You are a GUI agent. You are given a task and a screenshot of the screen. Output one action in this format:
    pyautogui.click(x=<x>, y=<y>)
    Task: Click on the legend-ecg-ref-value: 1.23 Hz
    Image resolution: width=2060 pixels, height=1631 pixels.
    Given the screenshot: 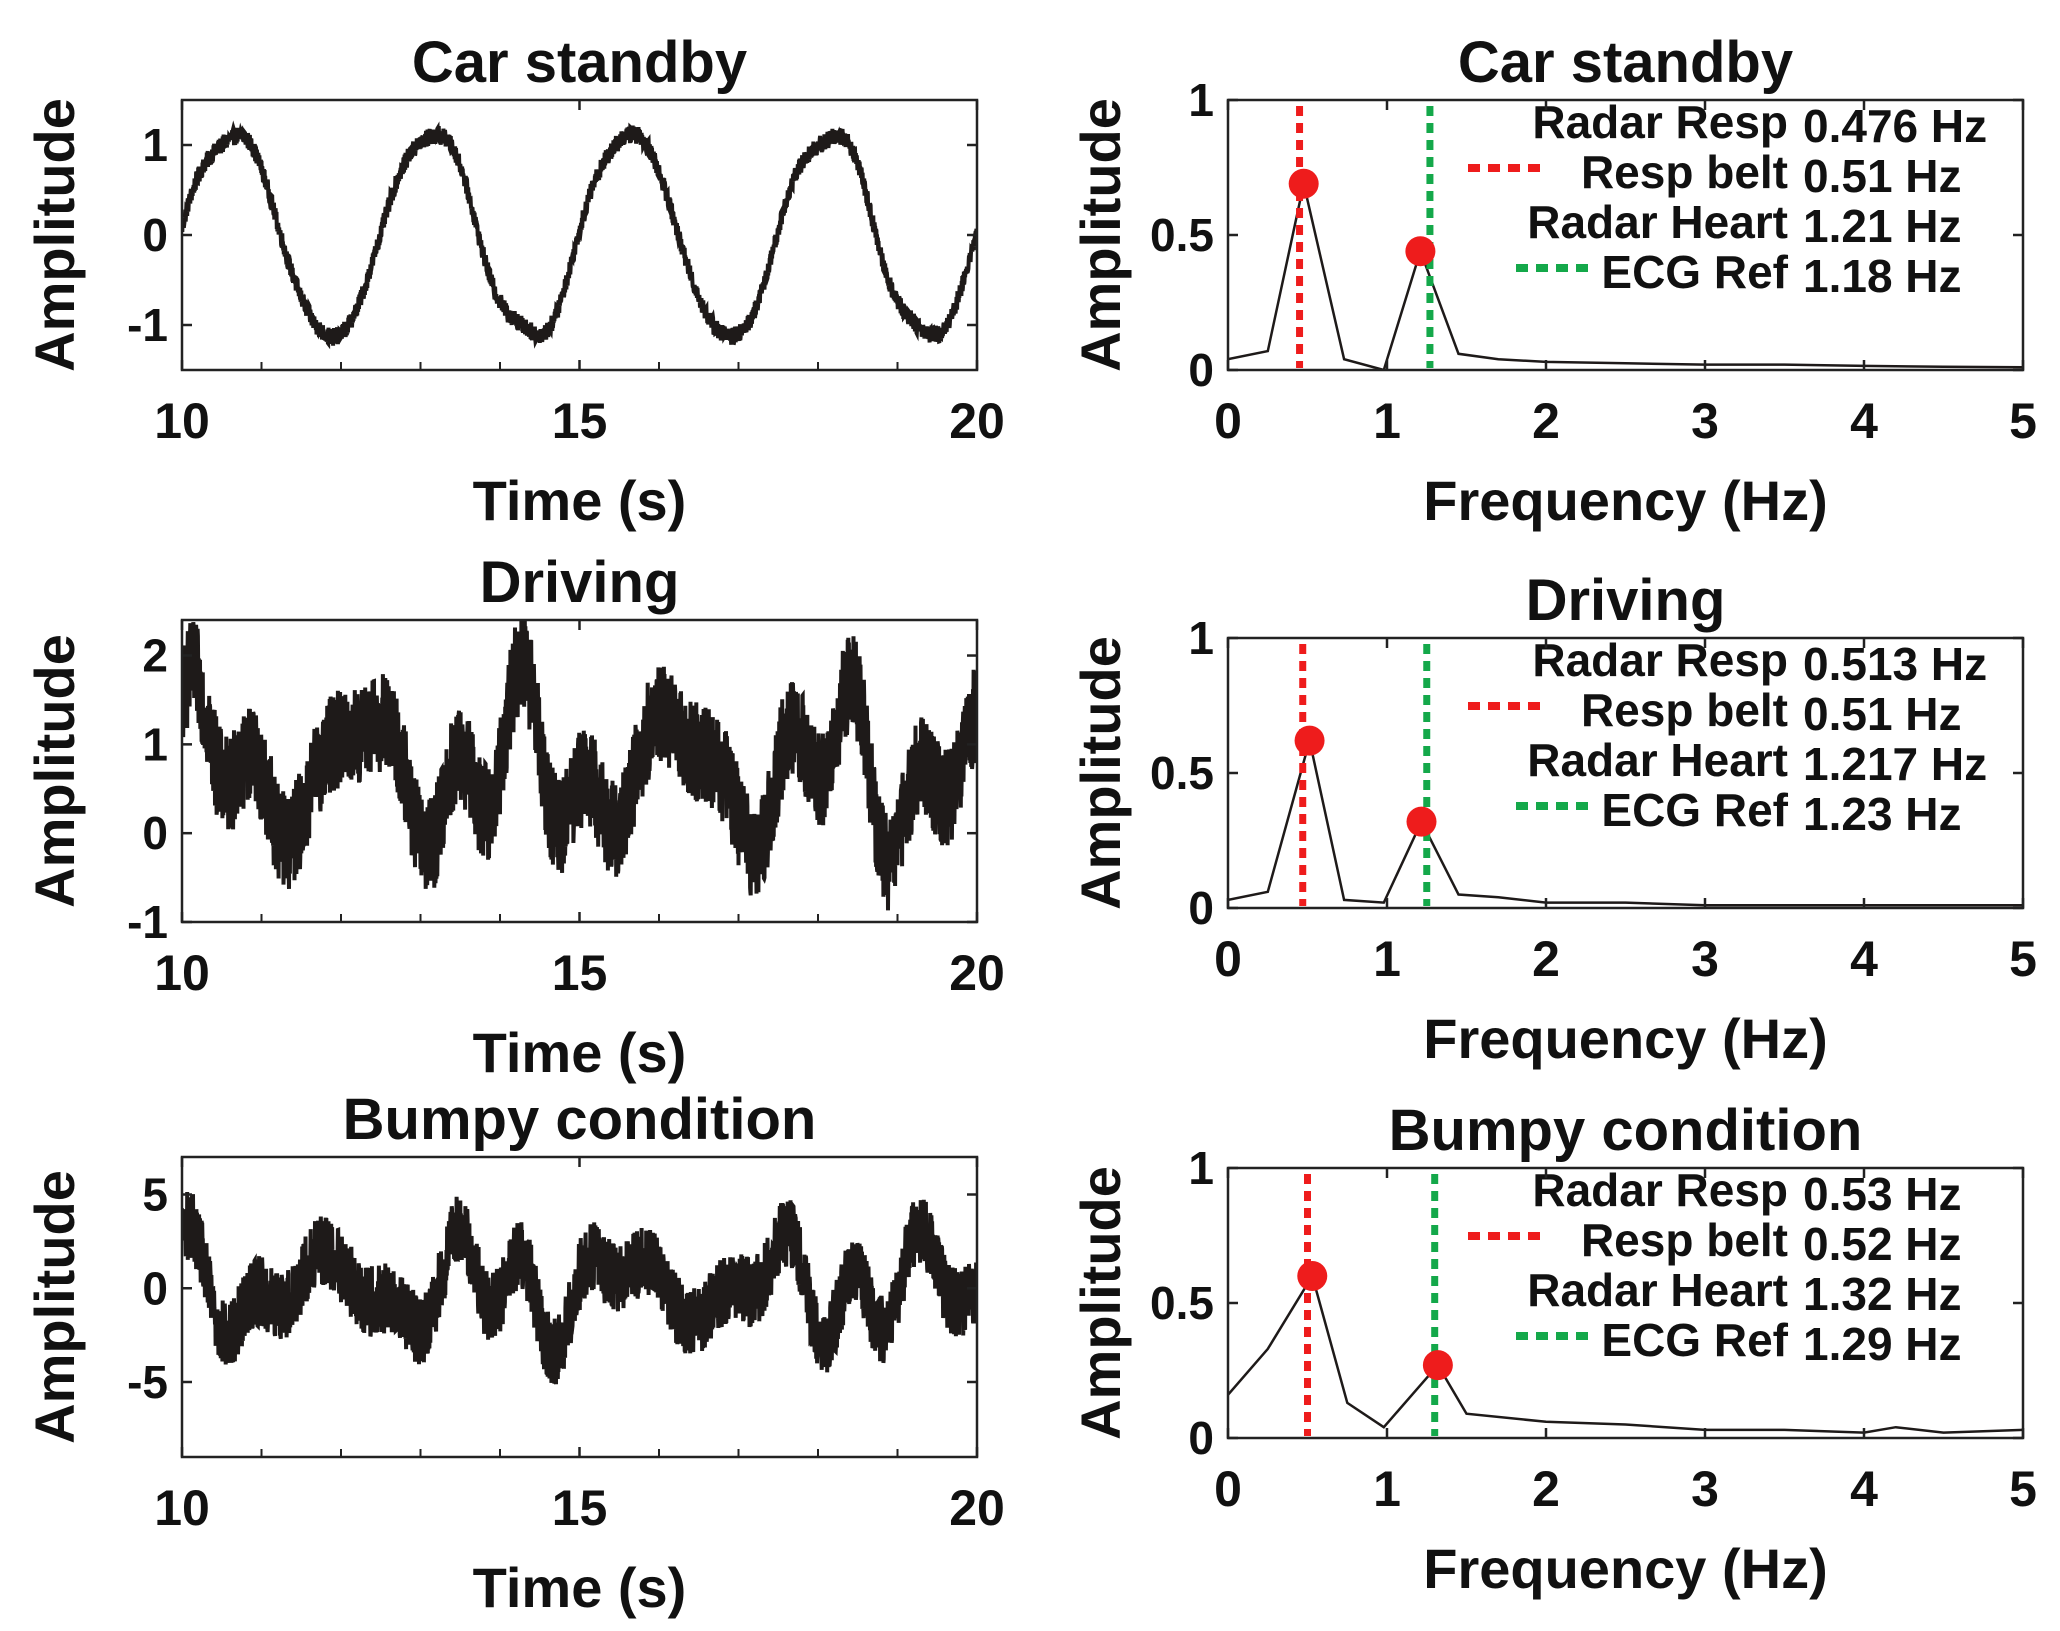 What is the action you would take?
    pyautogui.click(x=1882, y=814)
    